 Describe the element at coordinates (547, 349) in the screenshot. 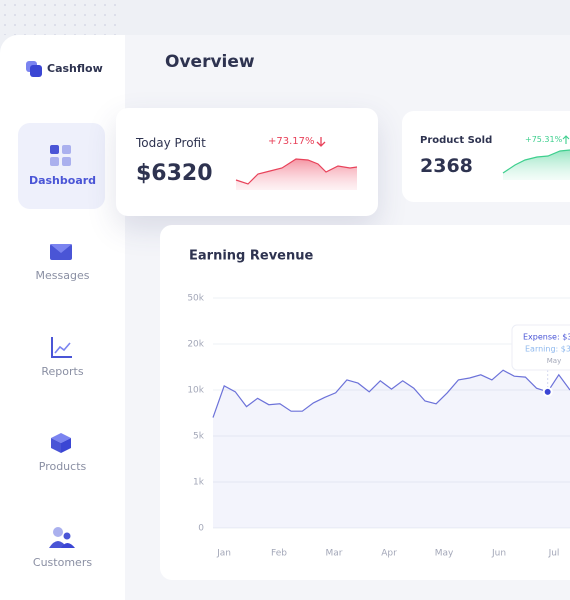

I see `tooltip-line: Earning: $3` at that location.